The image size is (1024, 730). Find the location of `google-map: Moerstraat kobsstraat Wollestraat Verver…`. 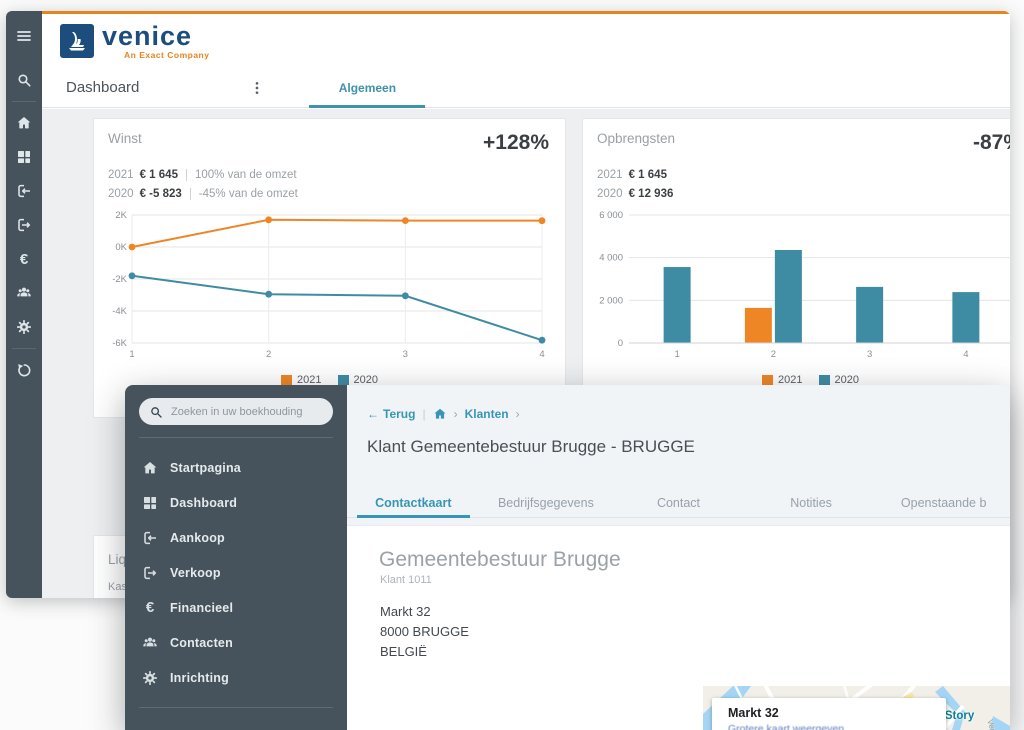

google-map: Moerstraat kobsstraat Wollestraat Verver… is located at coordinates (856, 708).